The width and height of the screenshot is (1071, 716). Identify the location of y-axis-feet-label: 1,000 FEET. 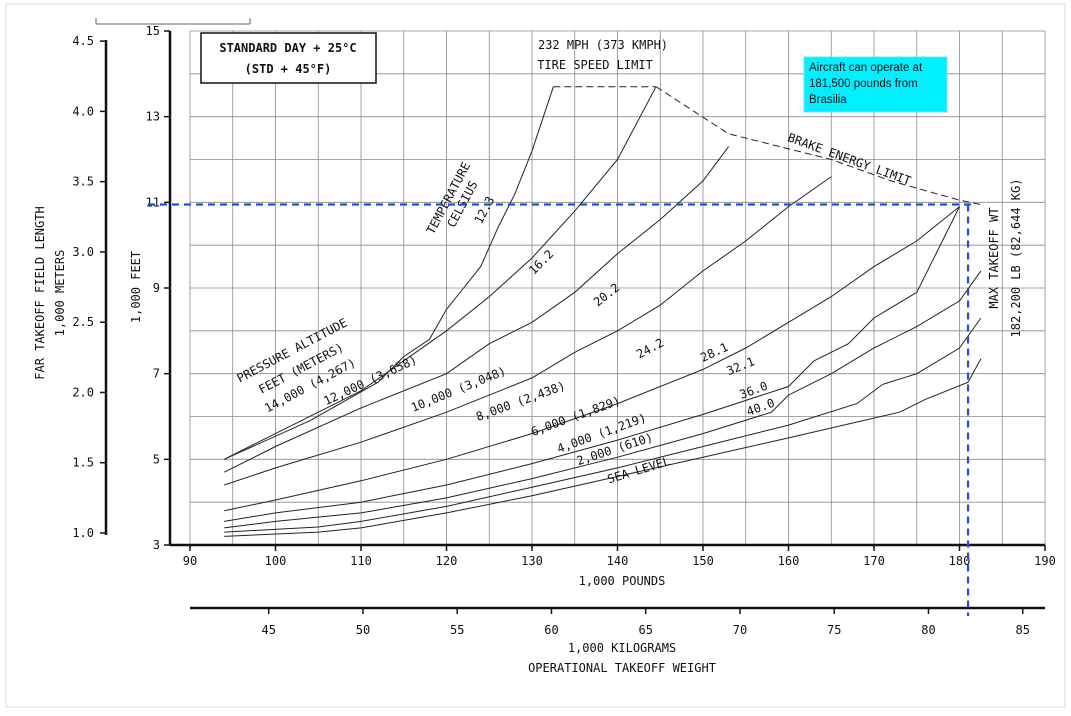
(136, 287).